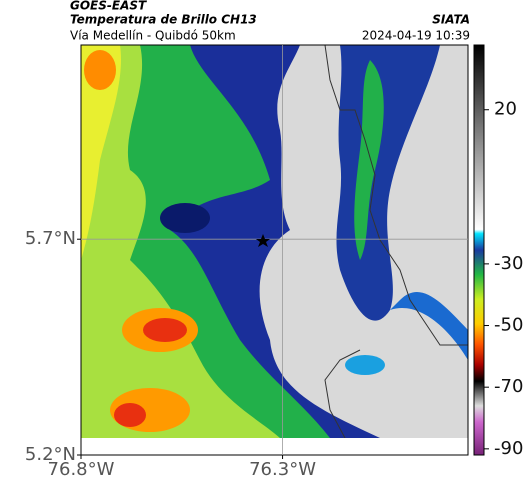  Describe the element at coordinates (508, 448) in the screenshot. I see `colorbar-tick-label: -90` at that location.